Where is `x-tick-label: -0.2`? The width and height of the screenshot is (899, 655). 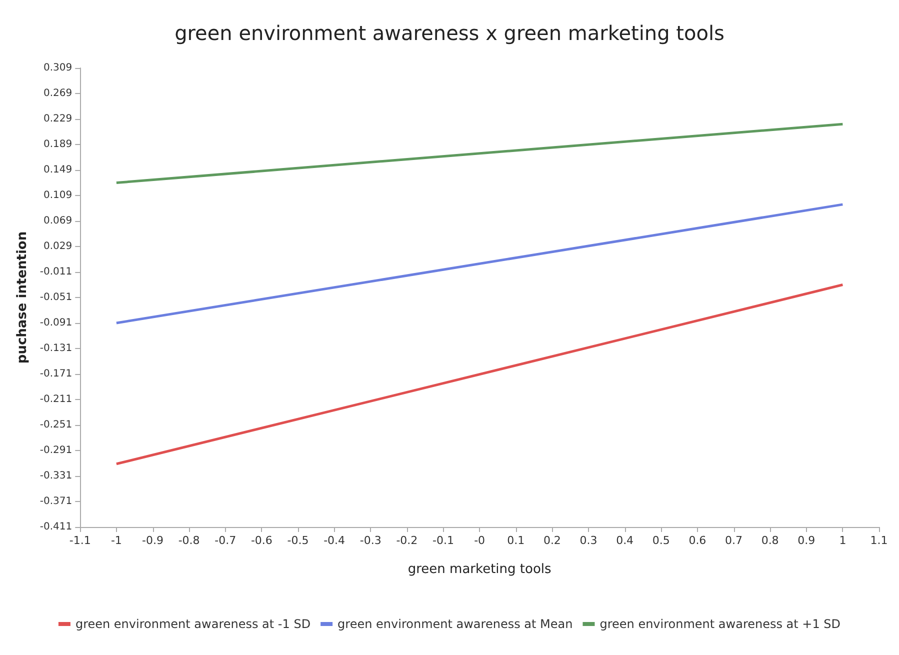 x-tick-label: -0.2 is located at coordinates (407, 540).